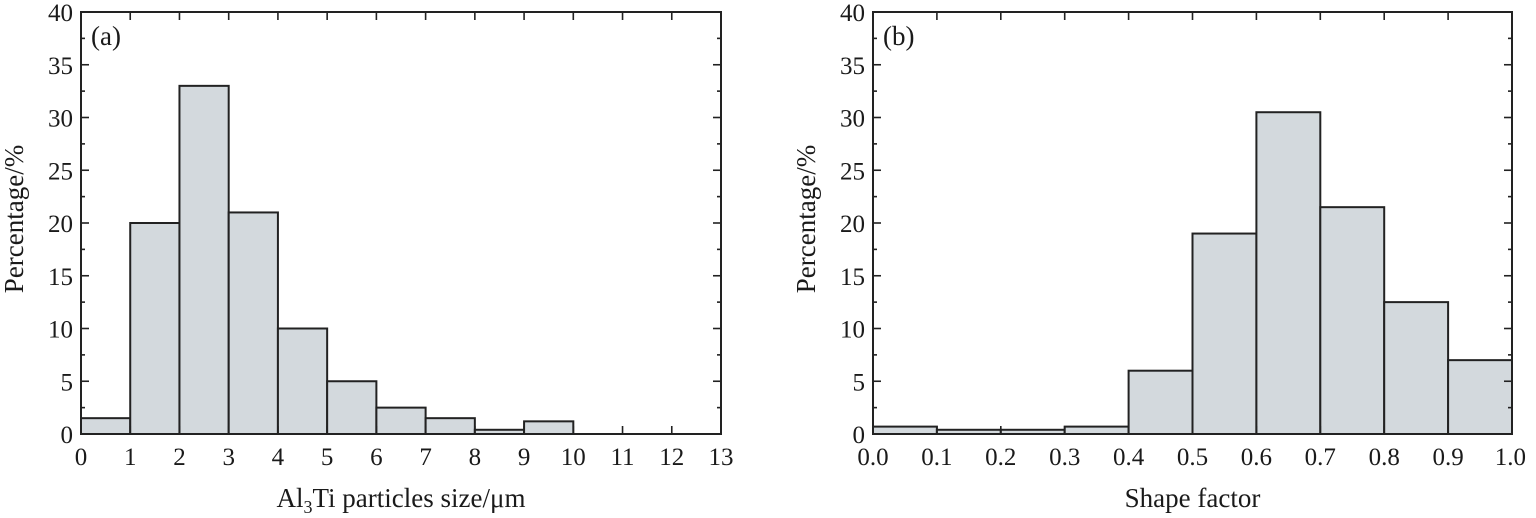 The image size is (1536, 518). Describe the element at coordinates (327, 457) in the screenshot. I see `x-tick-label: 5` at that location.